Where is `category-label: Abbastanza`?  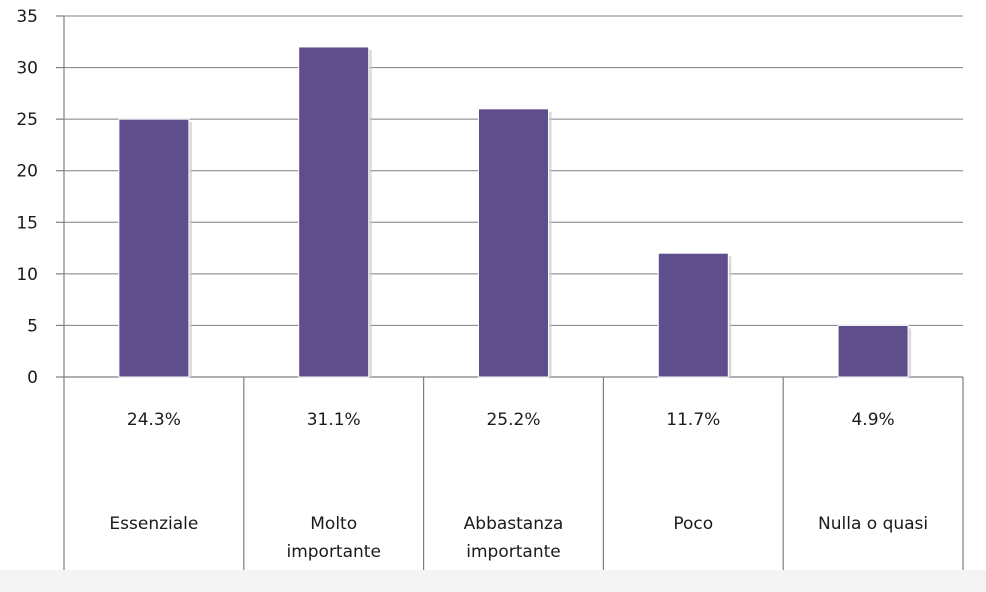
category-label: Abbastanza is located at coordinates (514, 524).